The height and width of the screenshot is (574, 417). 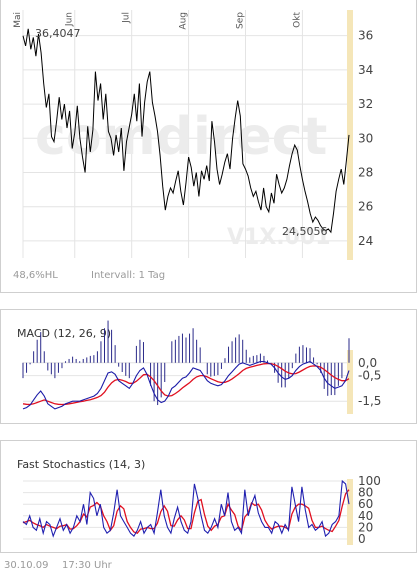 What do you see at coordinates (350, 382) in the screenshot?
I see `macd-right-axis-band` at bounding box center [350, 382].